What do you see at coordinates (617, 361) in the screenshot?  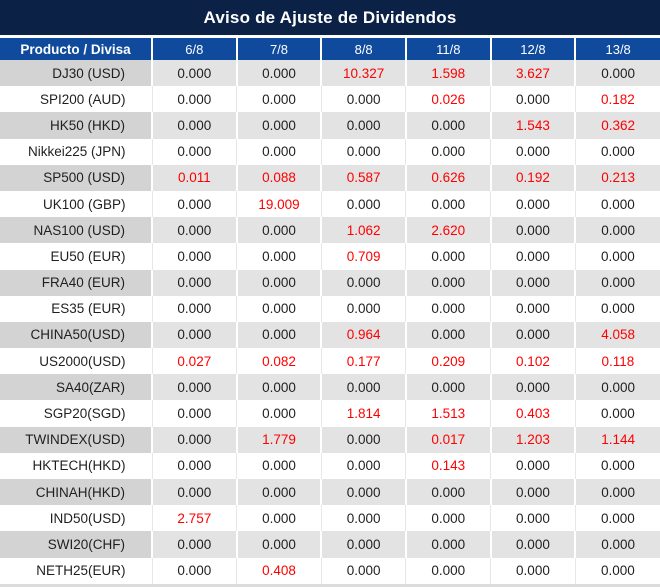 I see `value-cell: 0.118` at bounding box center [617, 361].